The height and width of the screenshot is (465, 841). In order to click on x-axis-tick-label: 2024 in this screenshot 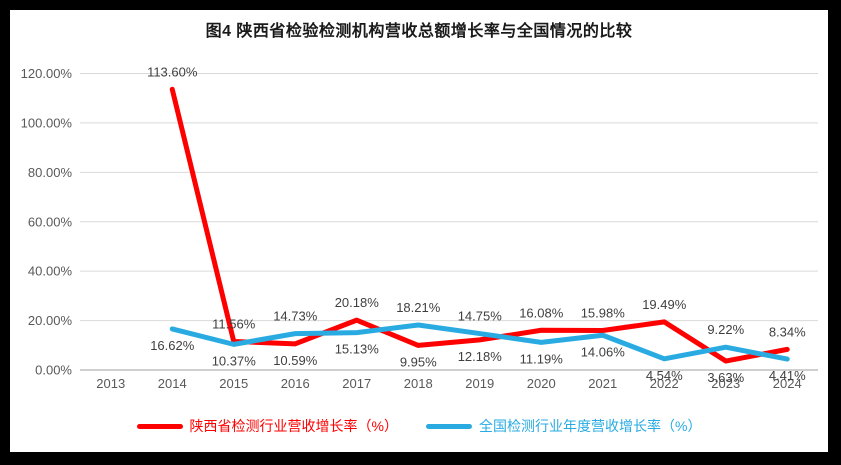, I will do `click(787, 383)`.